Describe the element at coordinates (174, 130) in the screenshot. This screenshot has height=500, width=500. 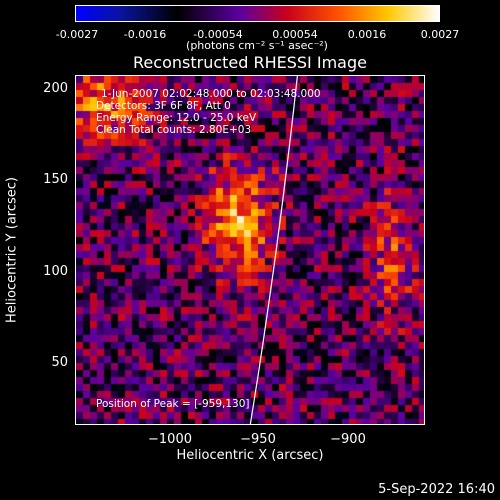
I see `info-line-counts: Clean Total counts: 2.80E+03` at that location.